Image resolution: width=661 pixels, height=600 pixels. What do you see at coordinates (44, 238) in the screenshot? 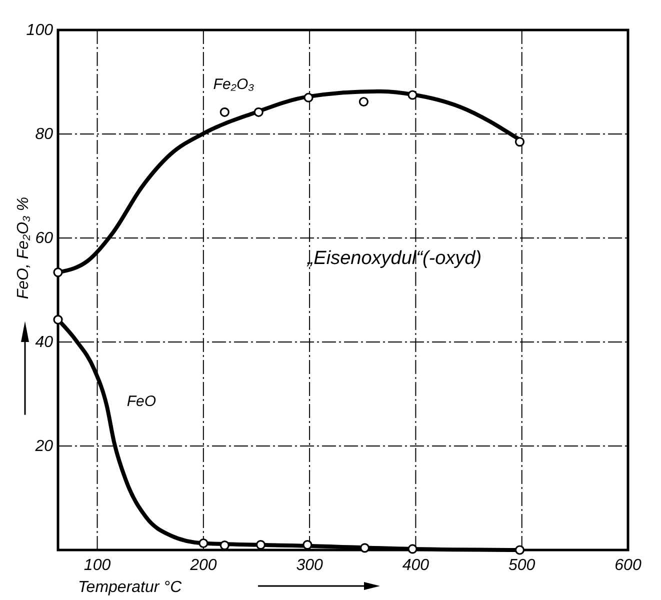
I see `y-tick-label: 60` at bounding box center [44, 238].